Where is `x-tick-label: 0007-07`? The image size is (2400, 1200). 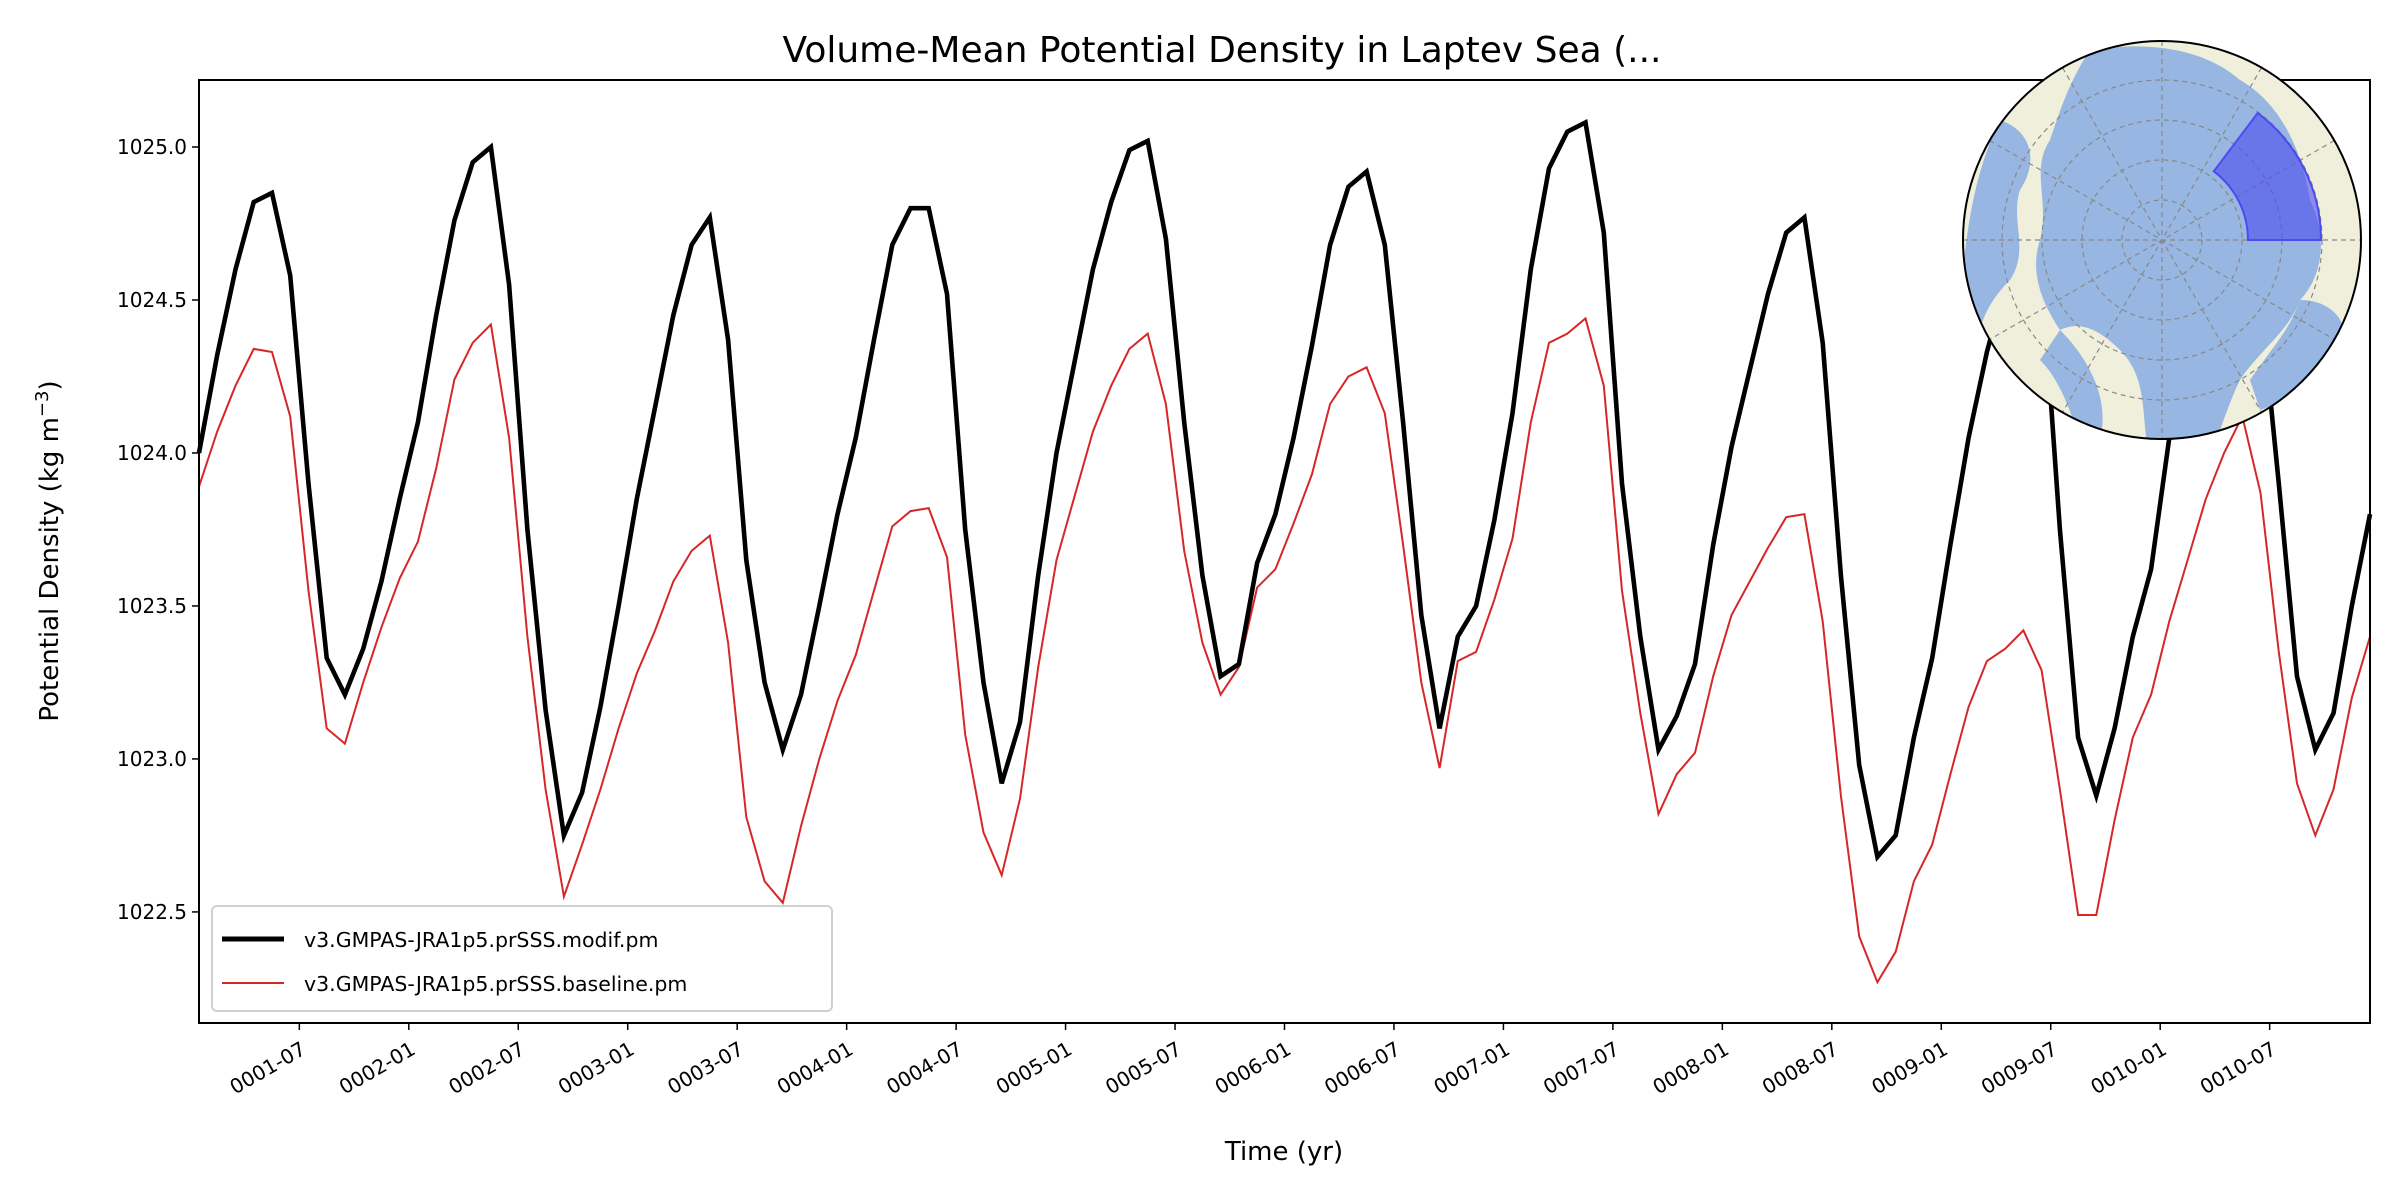 x-tick-label: 0007-07 is located at coordinates (1581, 1068).